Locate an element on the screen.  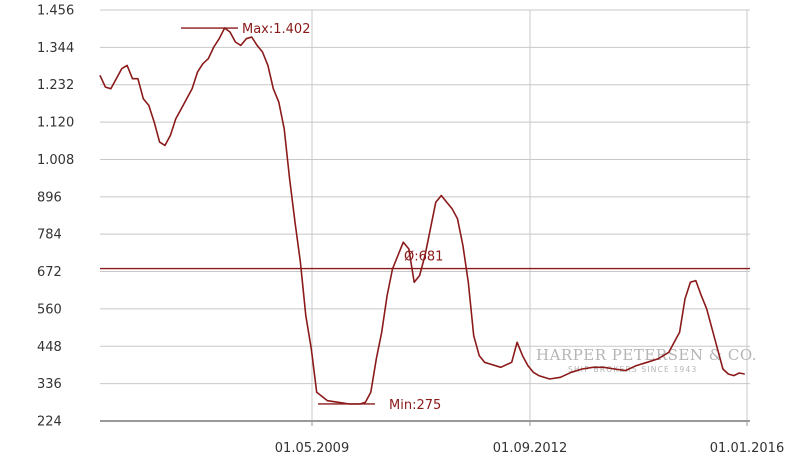
y-tick-label: 336 is located at coordinates (49, 384).